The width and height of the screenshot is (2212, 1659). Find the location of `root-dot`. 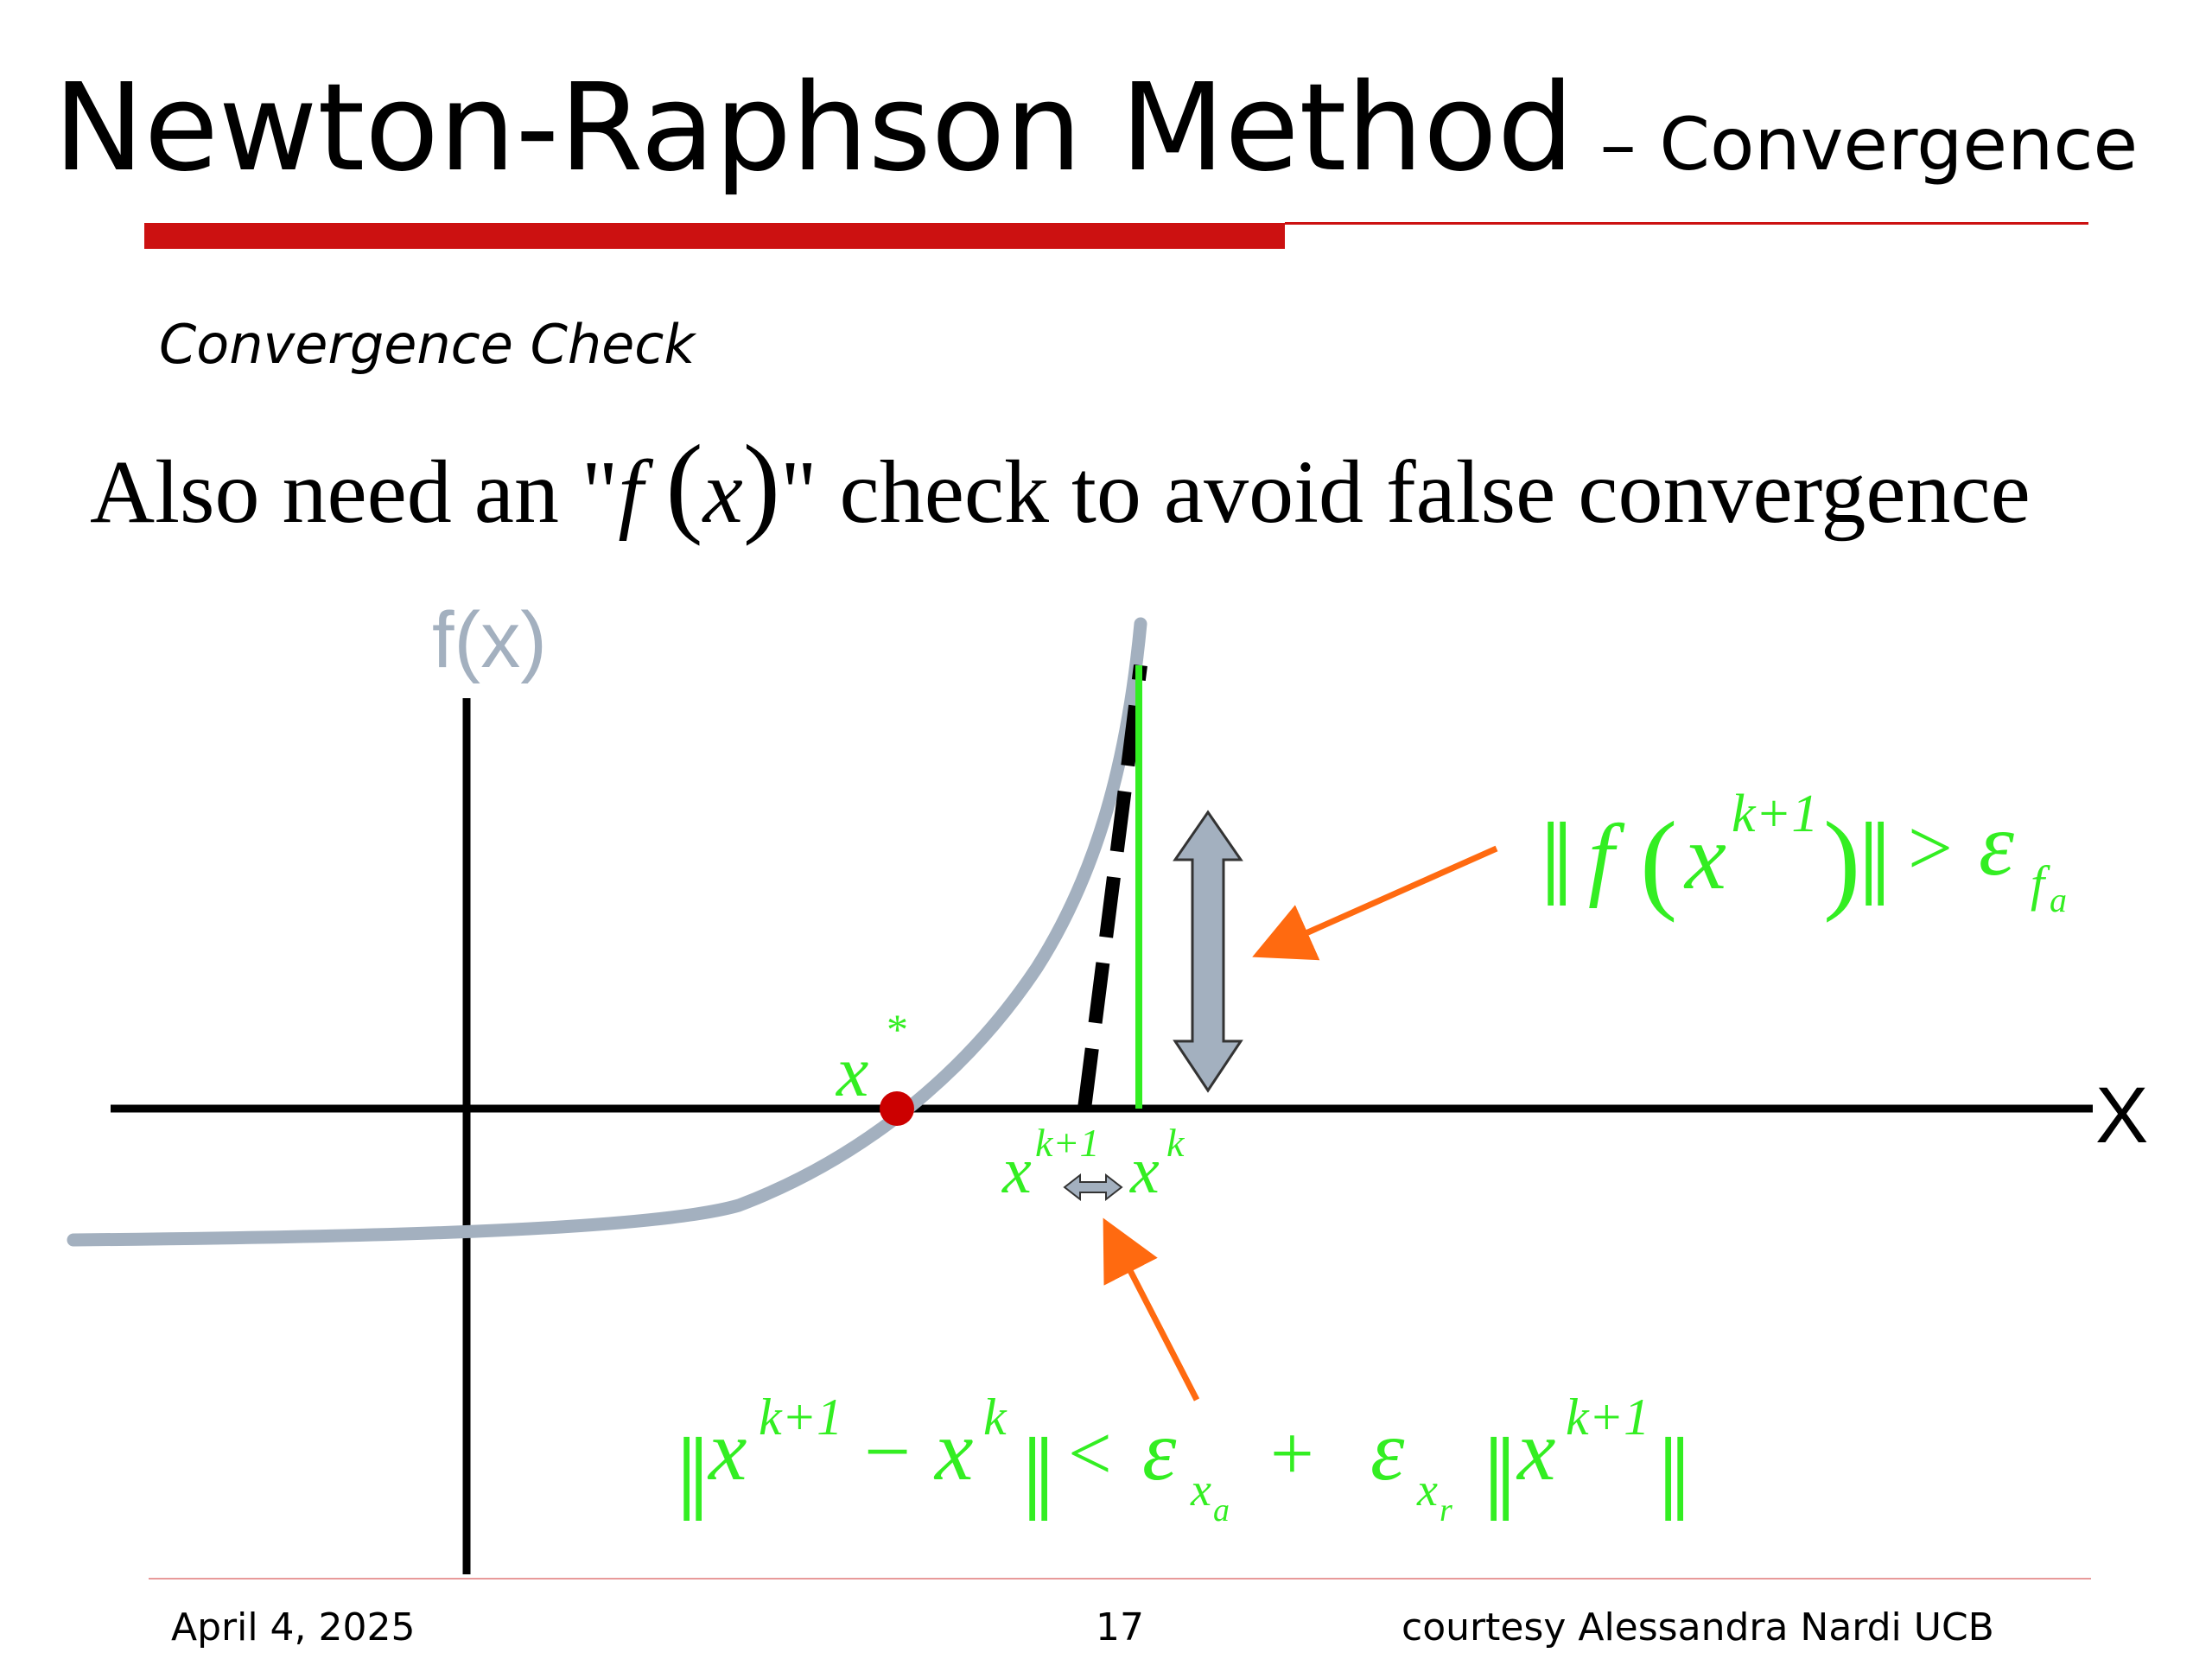

root-dot is located at coordinates (897, 1108).